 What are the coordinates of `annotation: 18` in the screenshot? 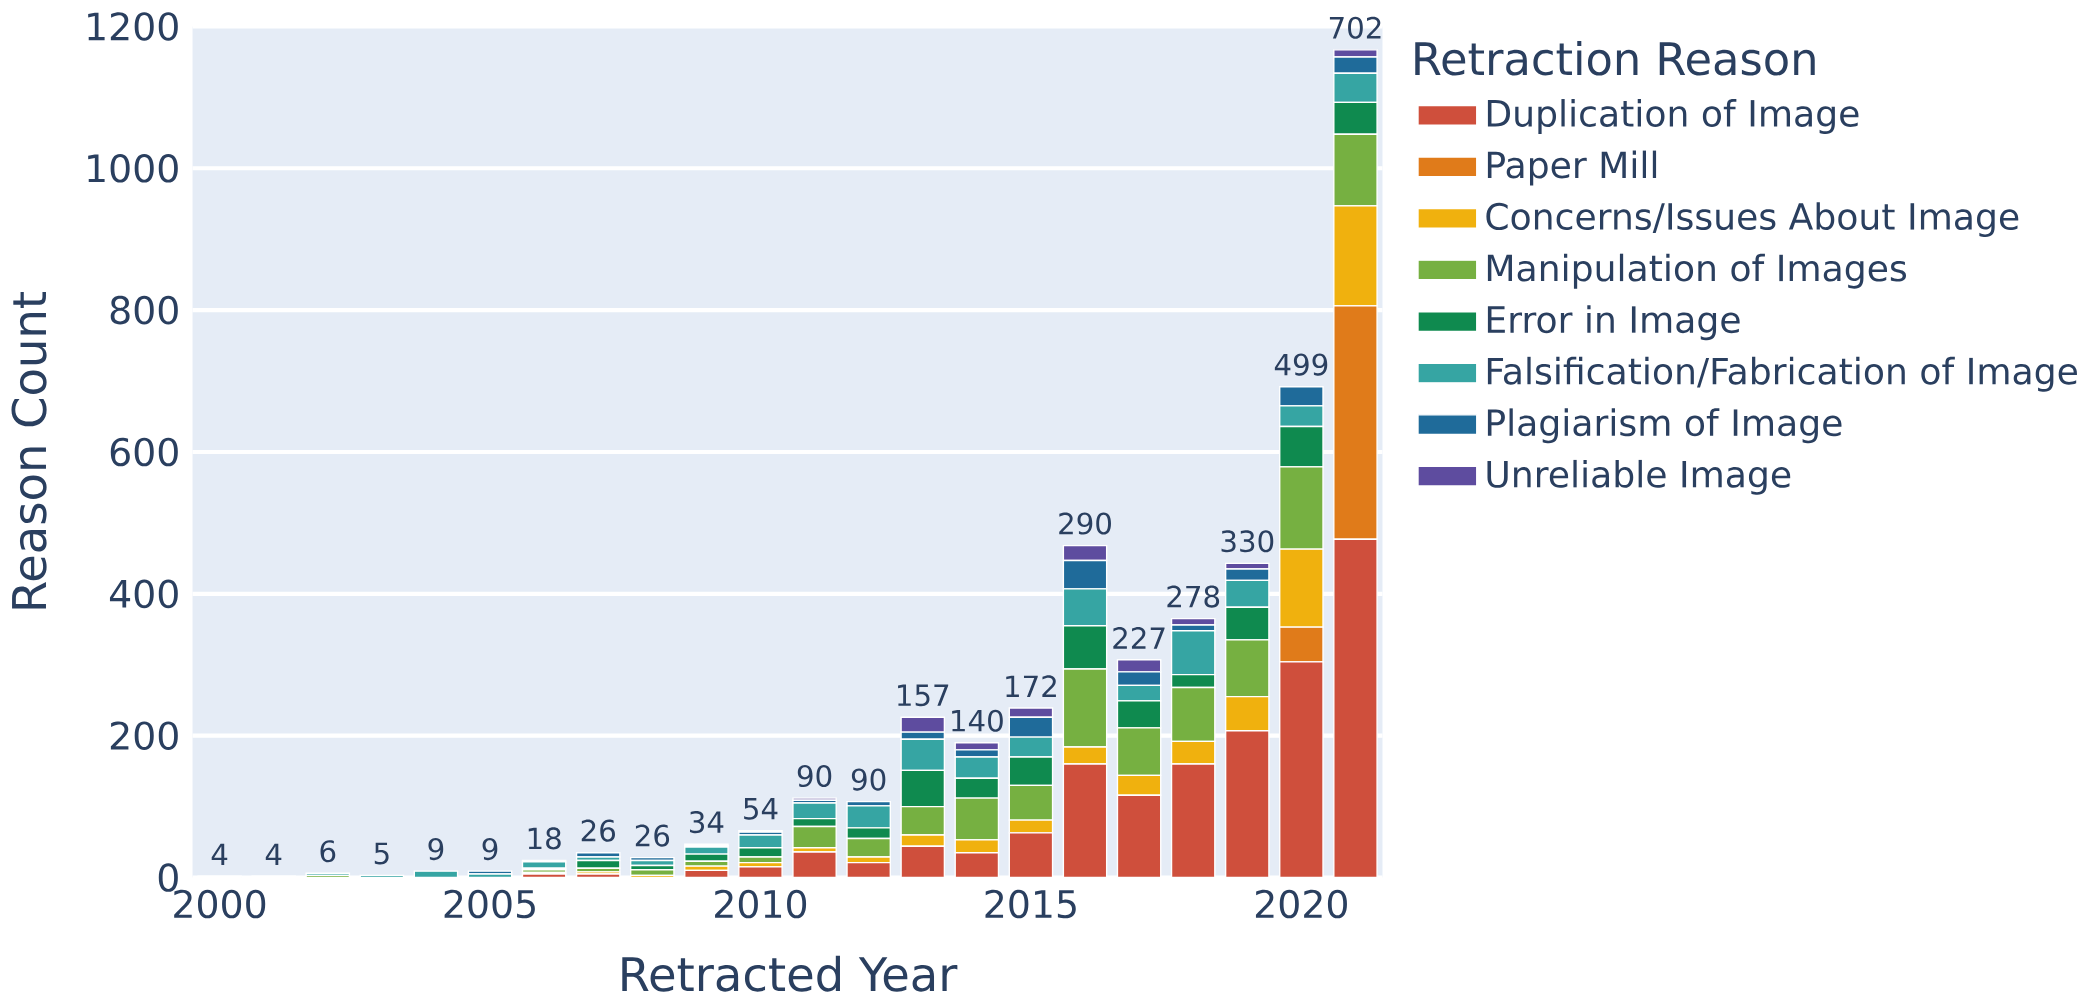 It's located at (544, 838).